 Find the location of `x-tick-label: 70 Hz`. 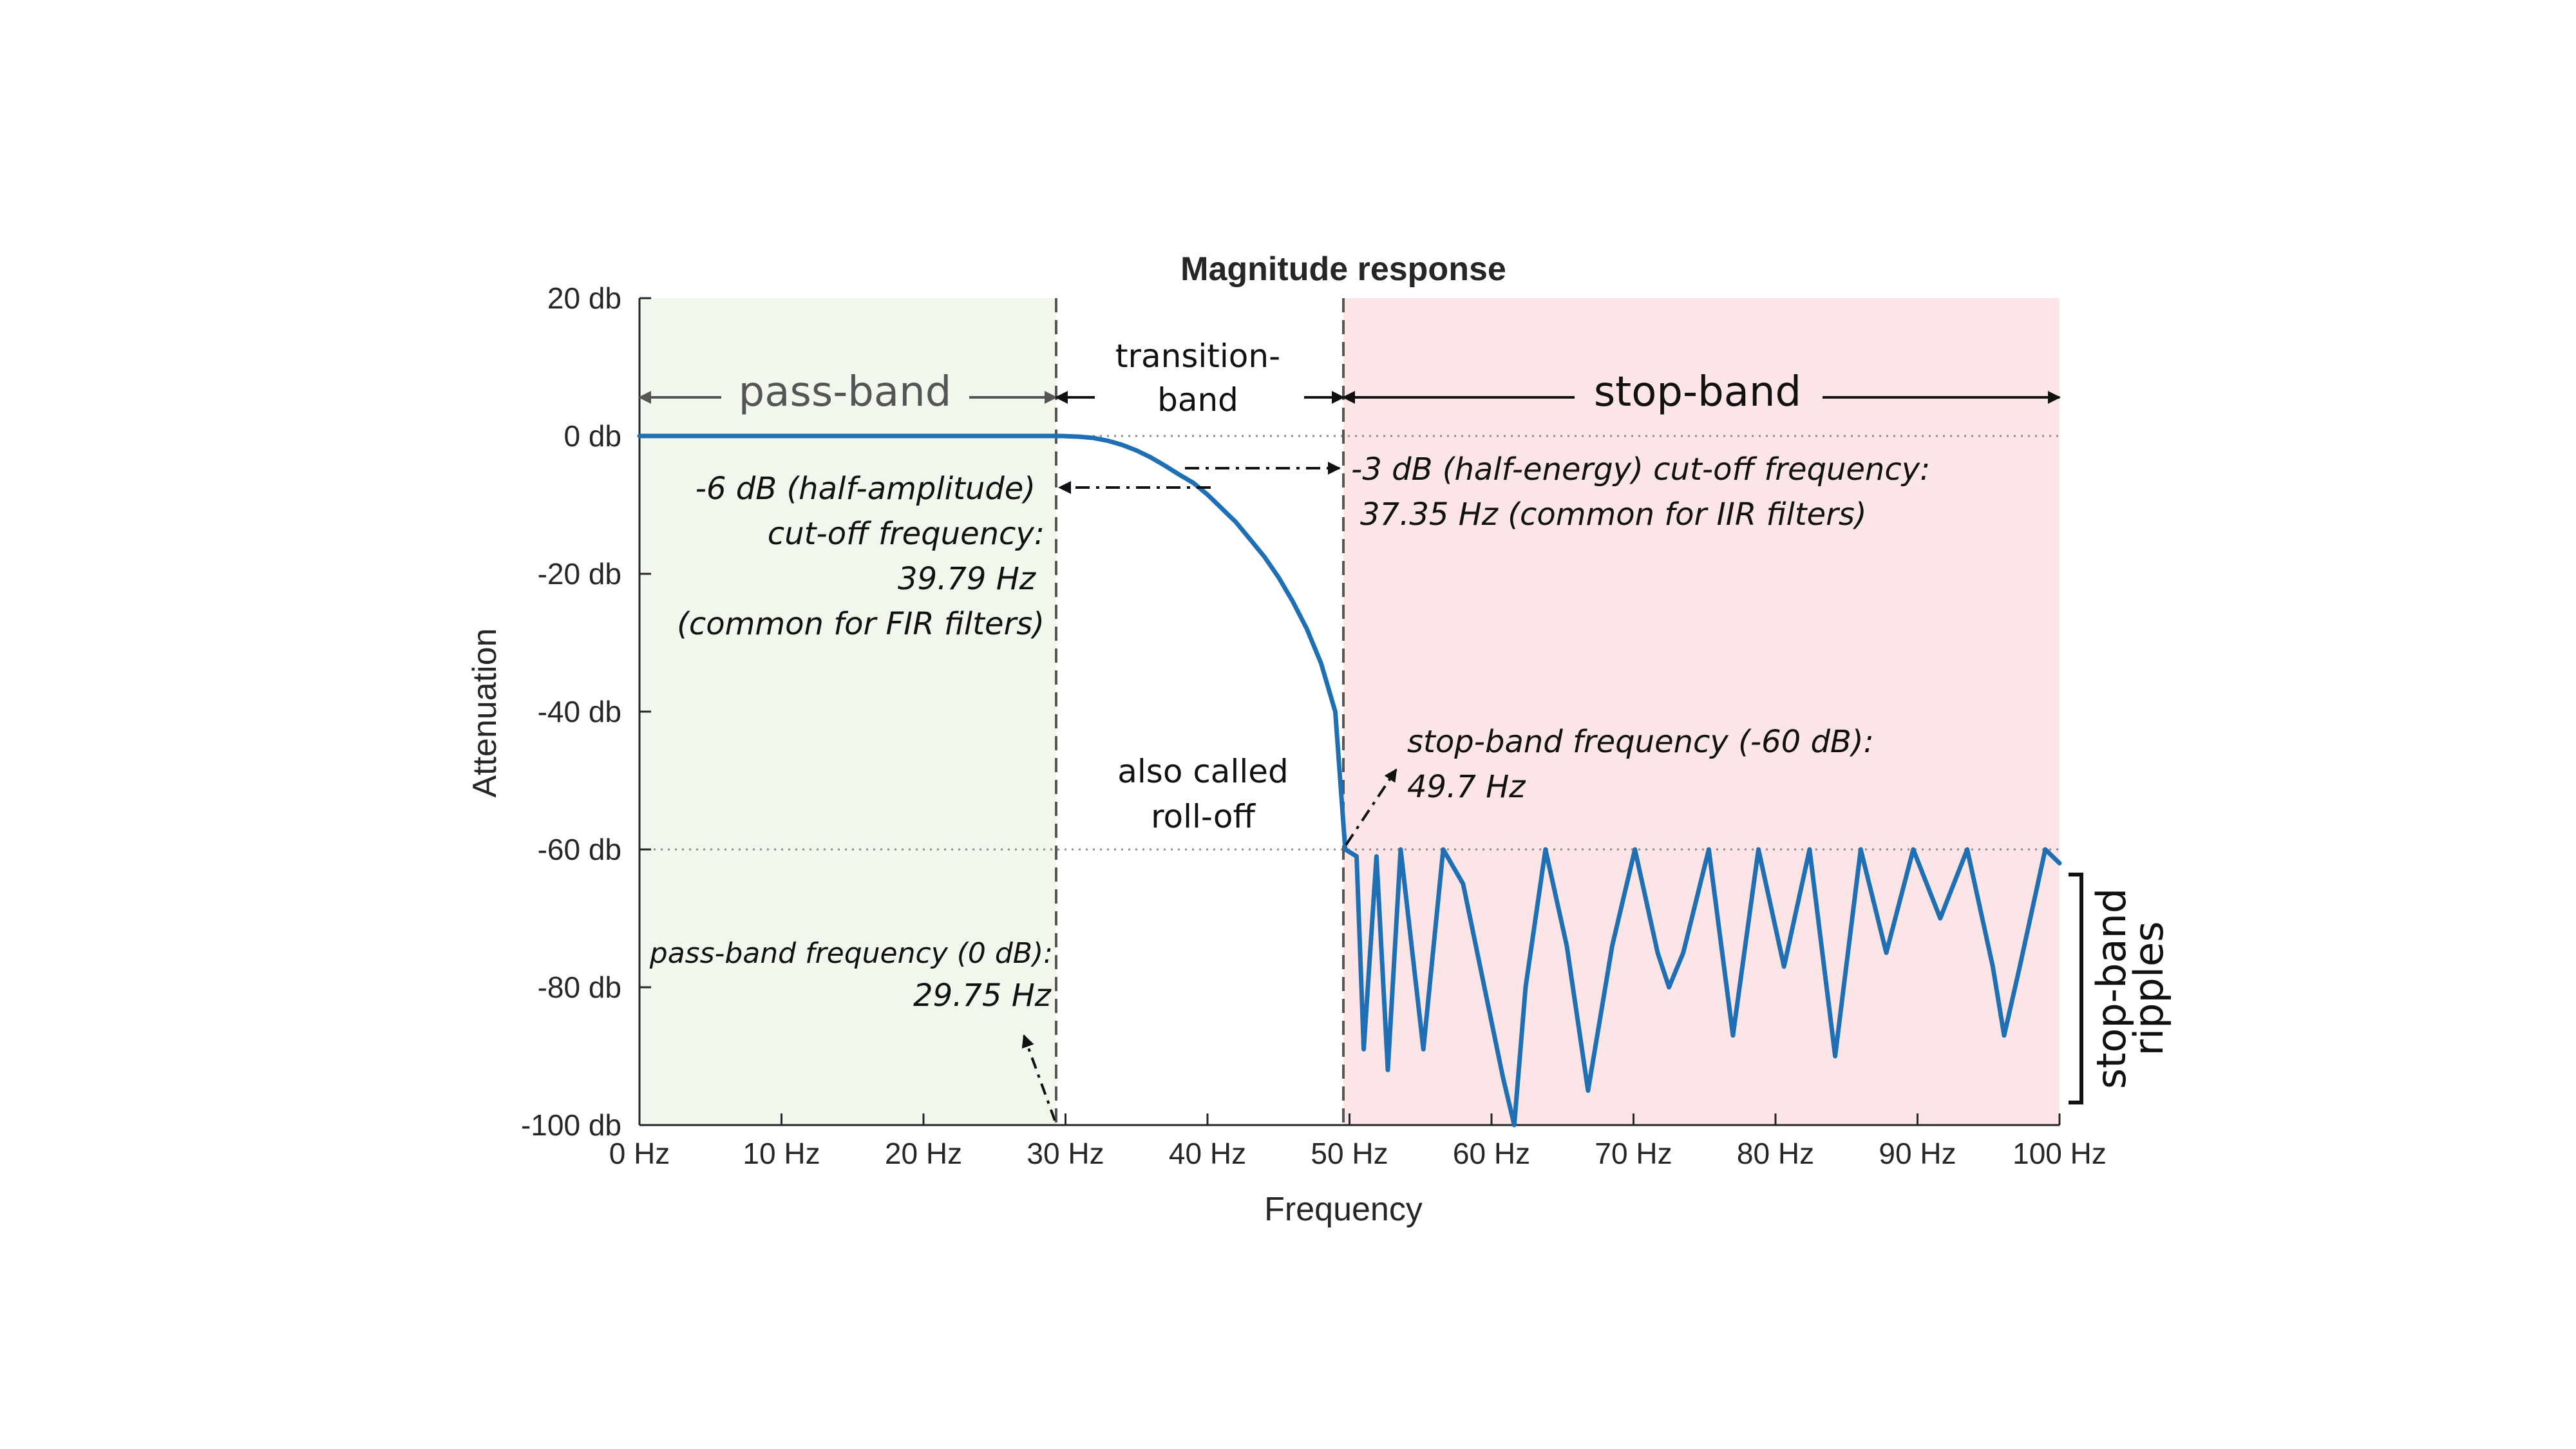

x-tick-label: 70 Hz is located at coordinates (1634, 1154).